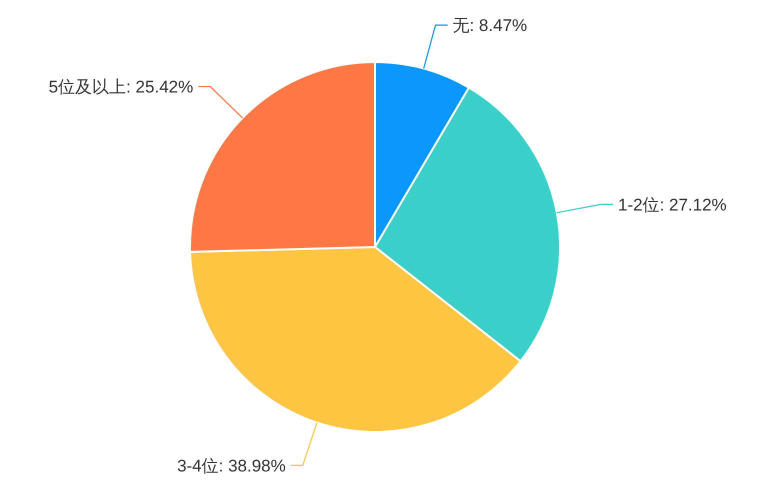 The image size is (762, 494). Describe the element at coordinates (121, 87) in the screenshot. I see `slice-label: 5位及以上: 25.42%` at that location.